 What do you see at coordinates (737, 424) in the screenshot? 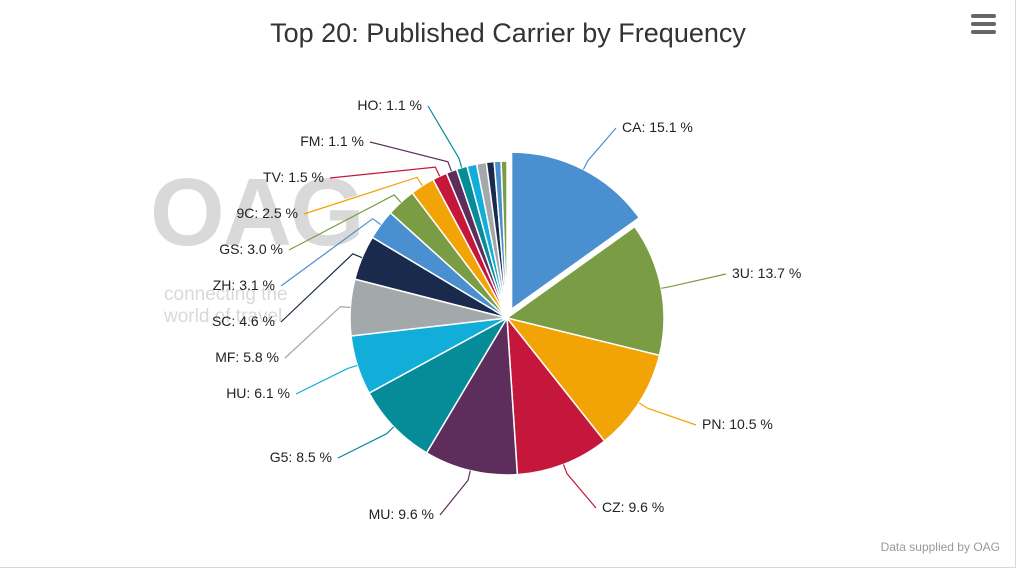
I see `data-label-pn: PN: 10.5 %` at bounding box center [737, 424].